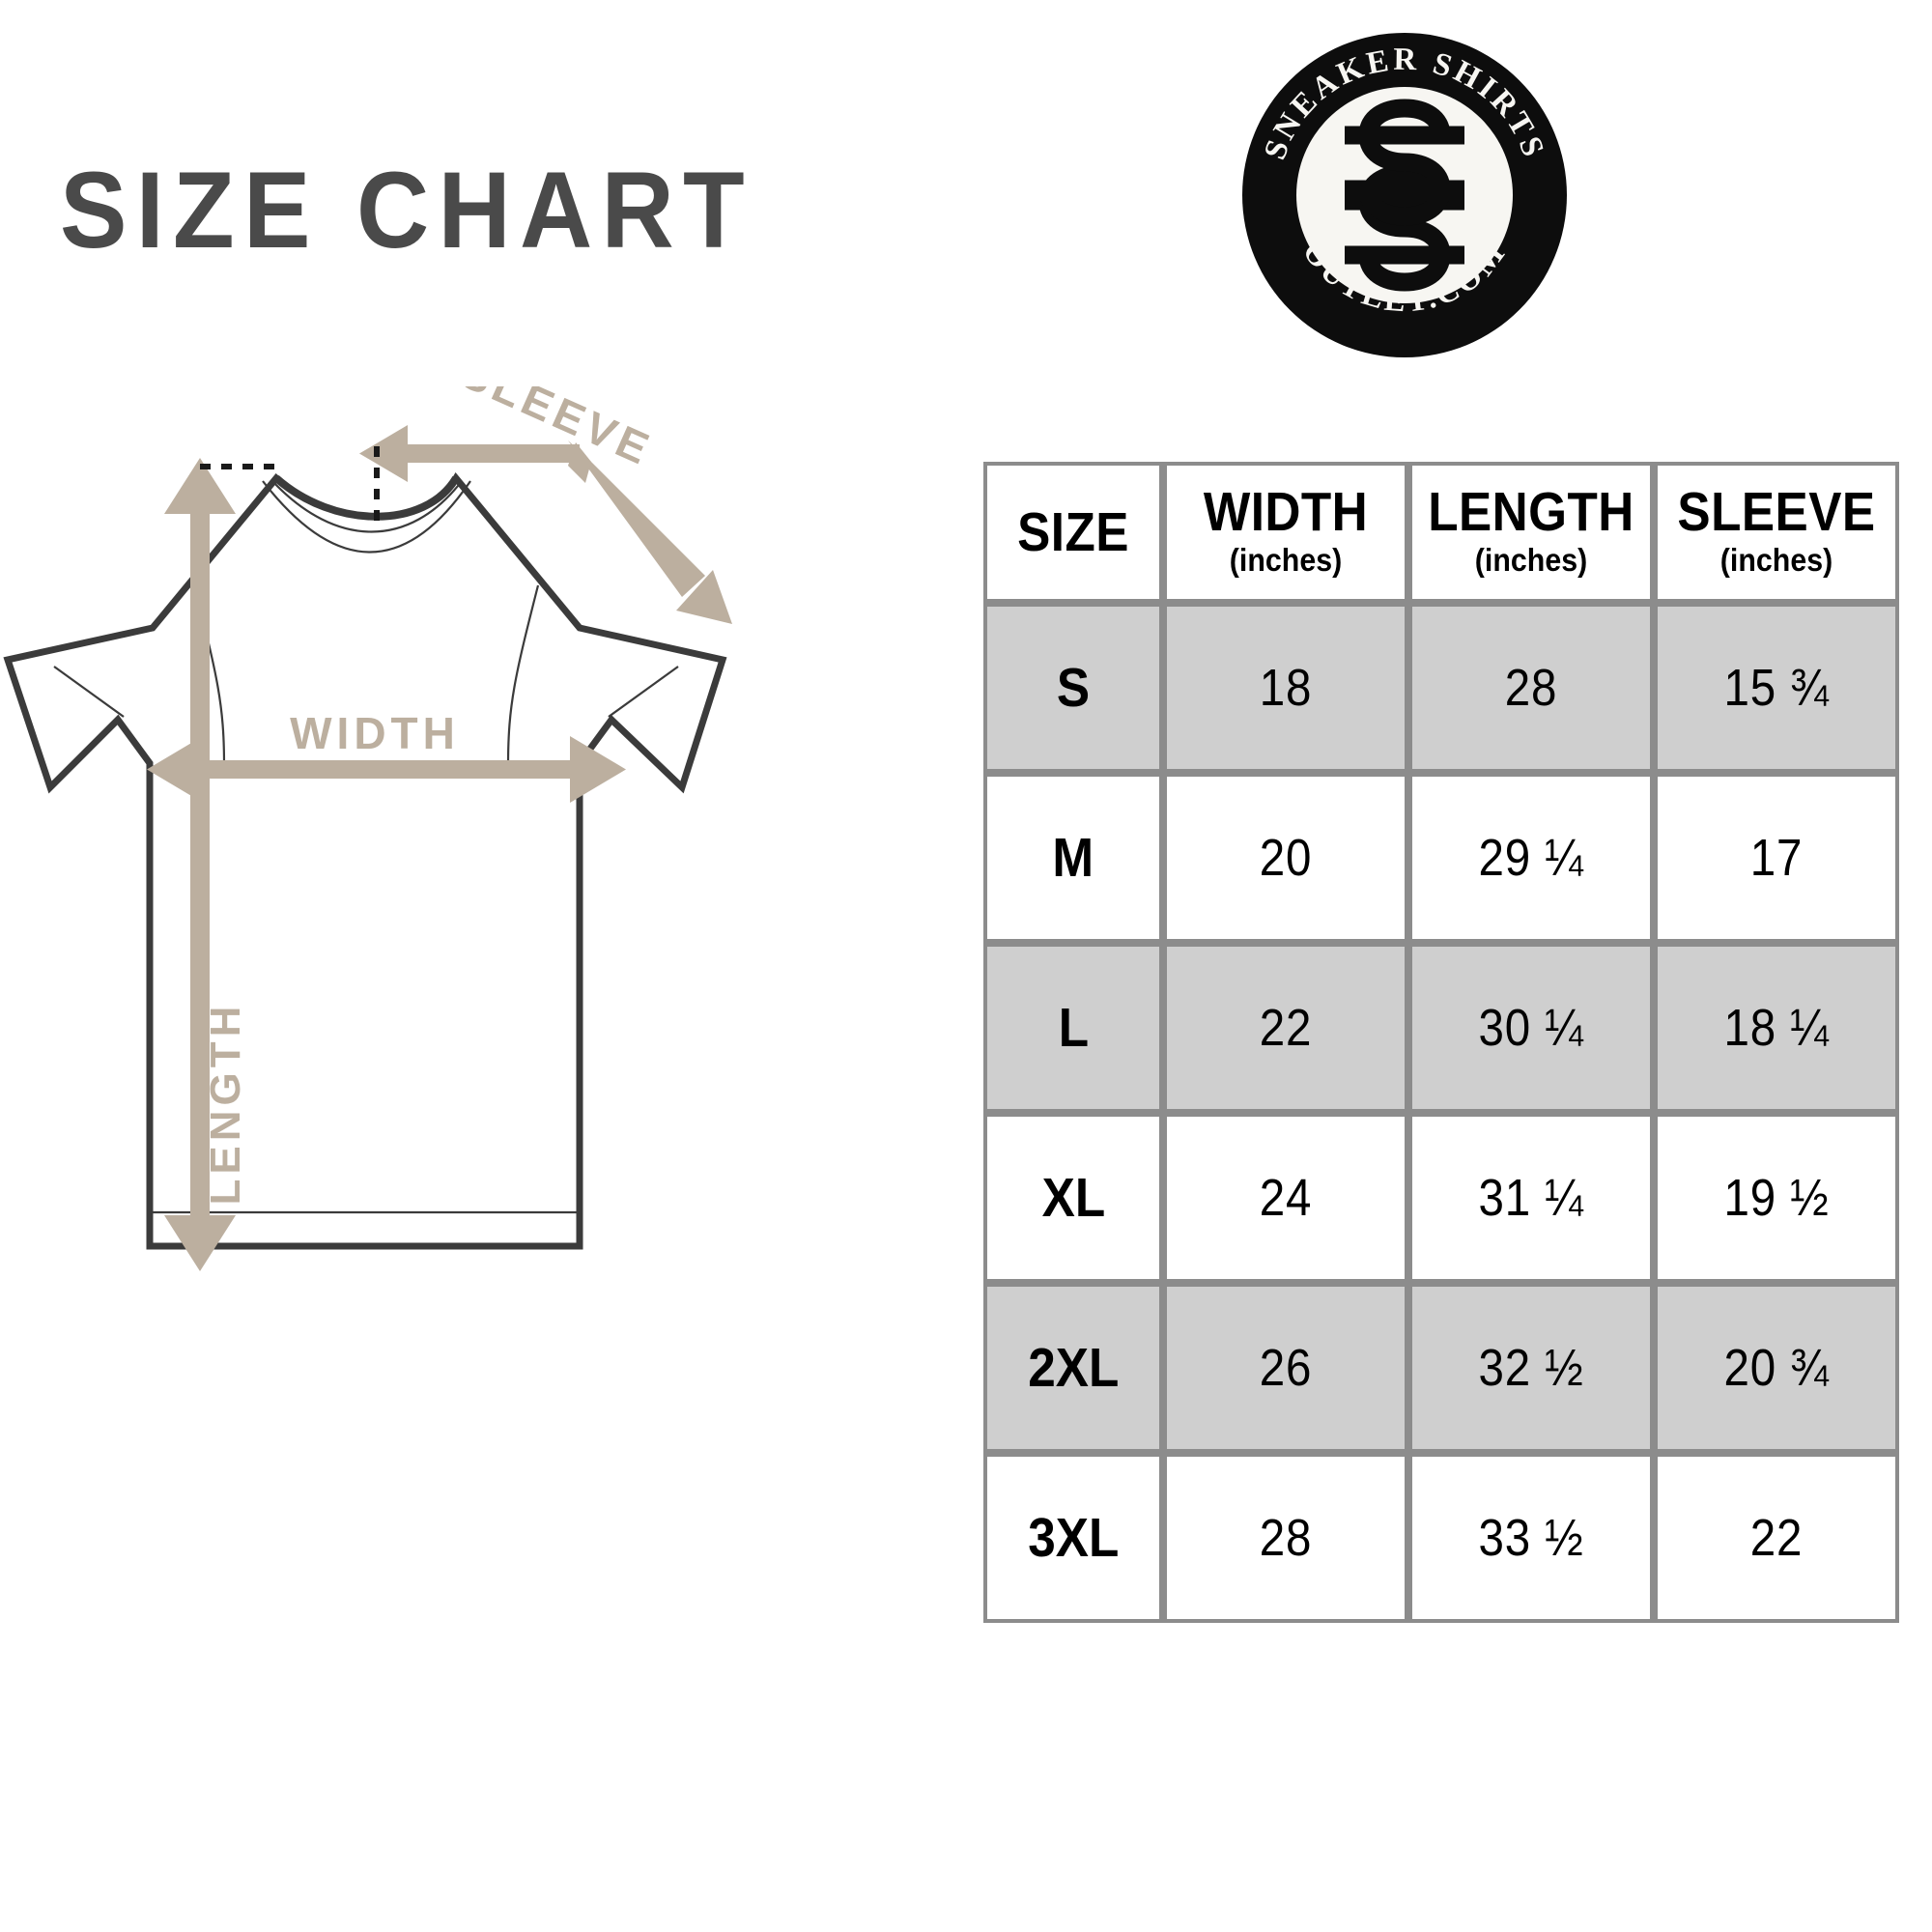  I want to click on cell-sleeve: 15 ¾, so click(1776, 688).